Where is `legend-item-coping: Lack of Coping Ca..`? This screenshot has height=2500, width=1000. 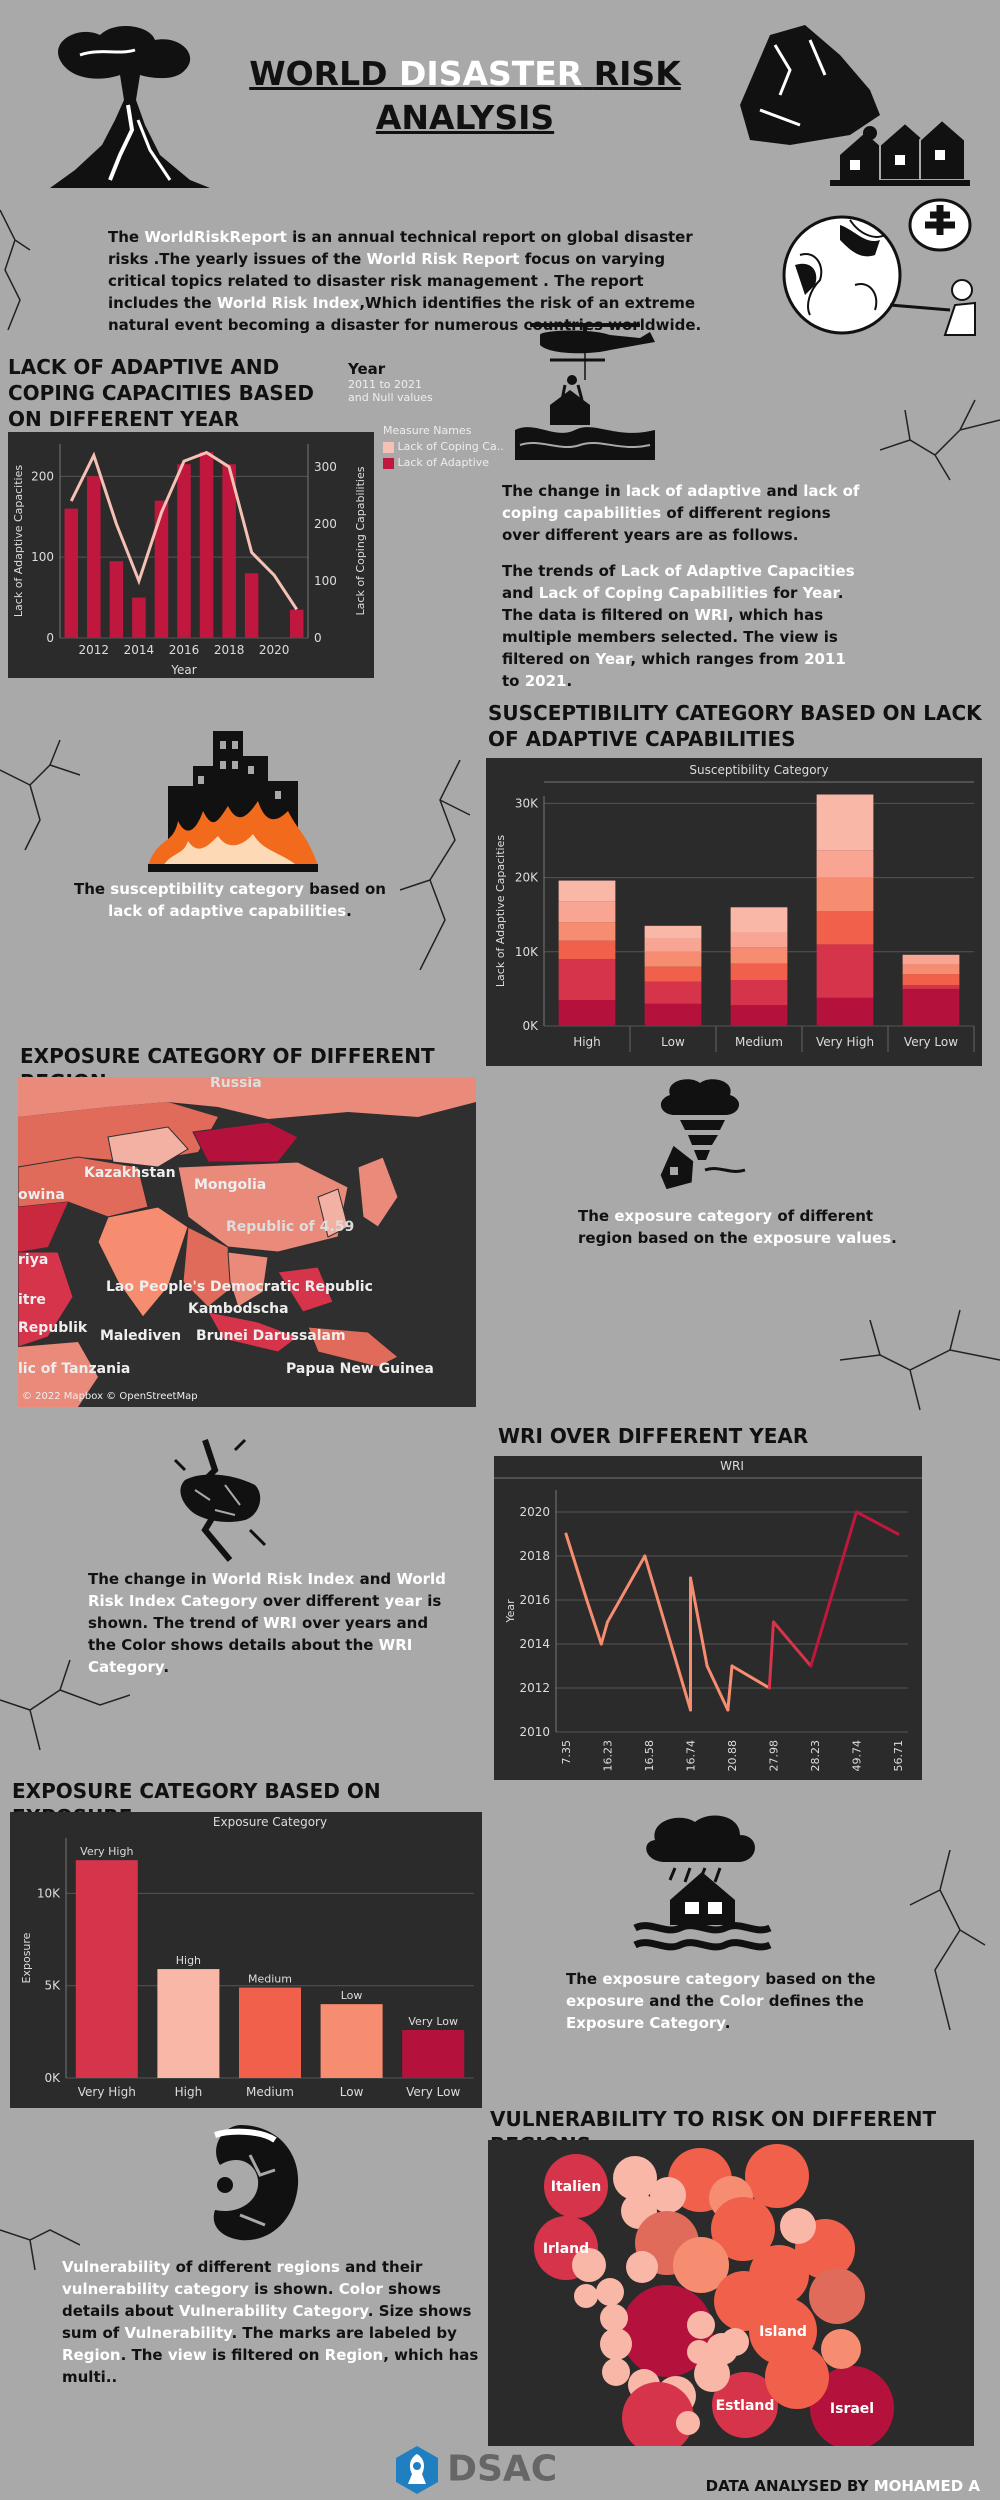 legend-item-coping: Lack of Coping Ca.. is located at coordinates (443, 446).